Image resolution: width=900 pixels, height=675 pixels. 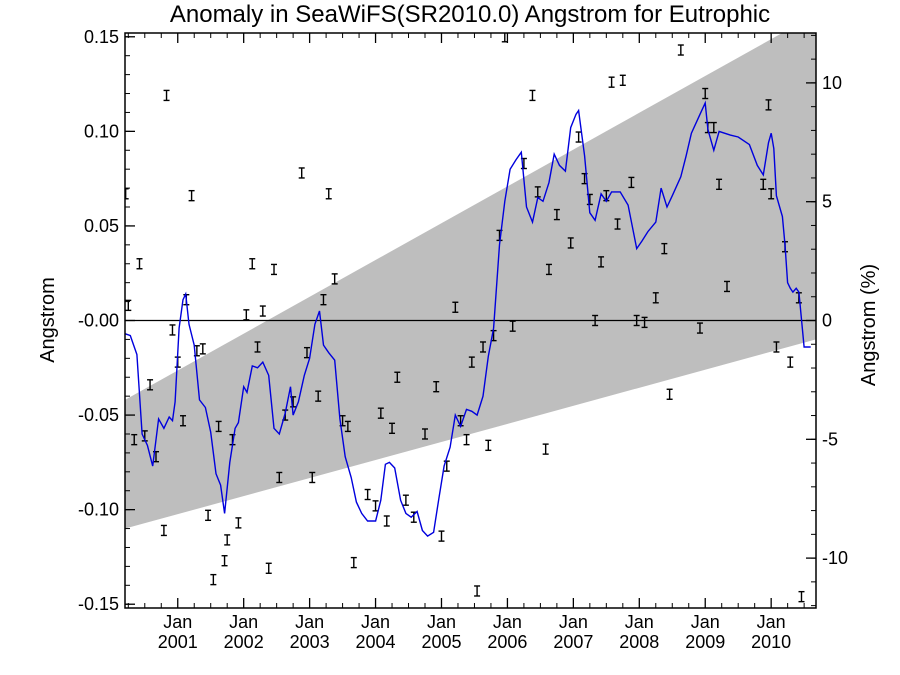 What do you see at coordinates (98, 321) in the screenshot?
I see `y-tick-label-3: -0.00` at bounding box center [98, 321].